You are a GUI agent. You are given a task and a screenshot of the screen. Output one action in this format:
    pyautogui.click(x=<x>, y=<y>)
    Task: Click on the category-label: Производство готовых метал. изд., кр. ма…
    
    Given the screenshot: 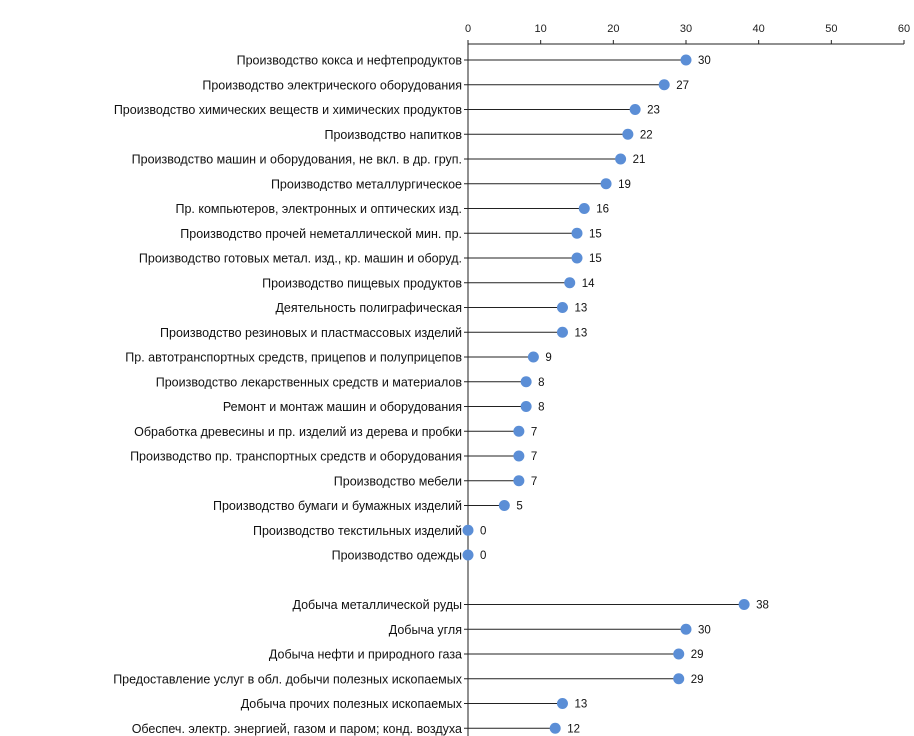 What is the action you would take?
    pyautogui.click(x=300, y=259)
    